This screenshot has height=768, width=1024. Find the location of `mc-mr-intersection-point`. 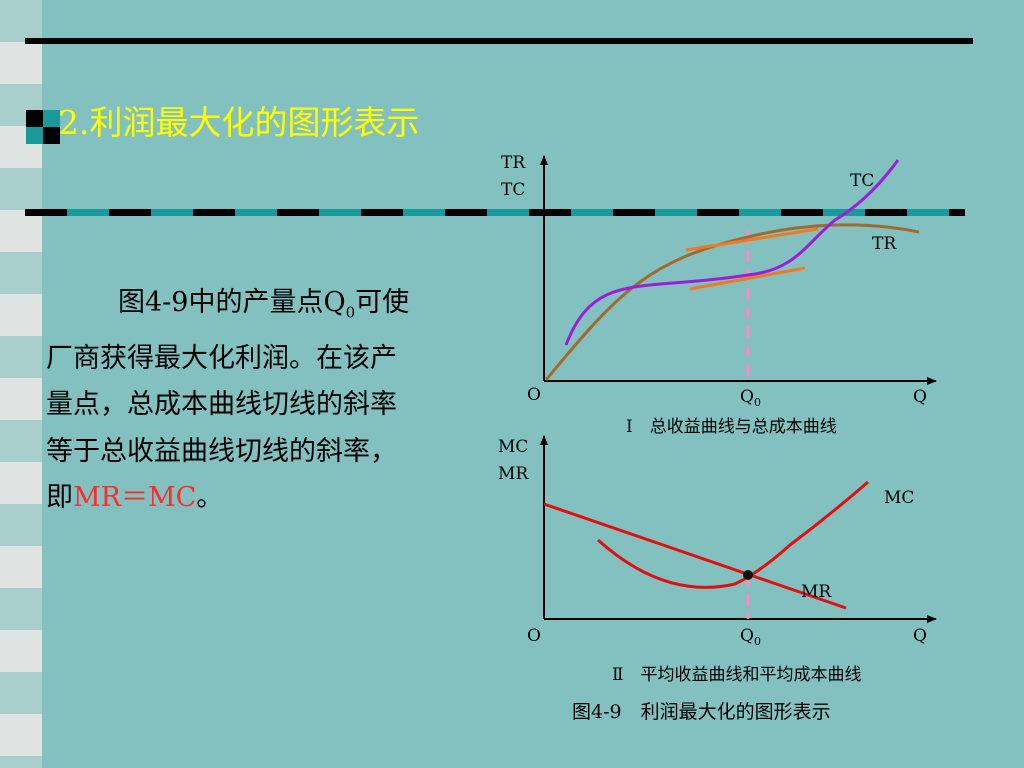

mc-mr-intersection-point is located at coordinates (748, 575).